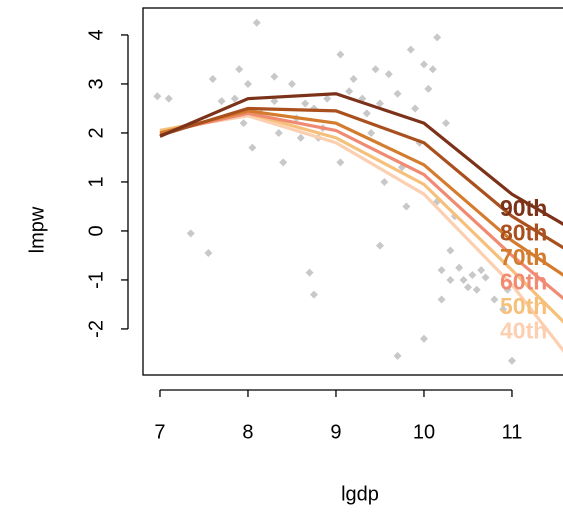 The height and width of the screenshot is (515, 563). What do you see at coordinates (523, 282) in the screenshot?
I see `series-label: 60th` at bounding box center [523, 282].